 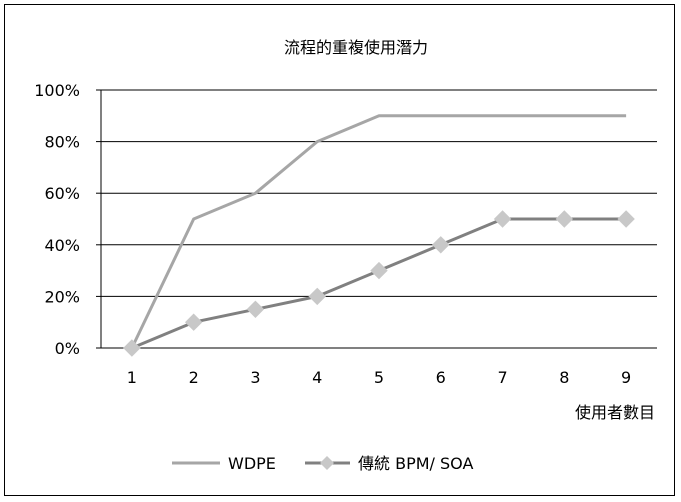 What do you see at coordinates (317, 377) in the screenshot?
I see `x-tick-label: 4` at bounding box center [317, 377].